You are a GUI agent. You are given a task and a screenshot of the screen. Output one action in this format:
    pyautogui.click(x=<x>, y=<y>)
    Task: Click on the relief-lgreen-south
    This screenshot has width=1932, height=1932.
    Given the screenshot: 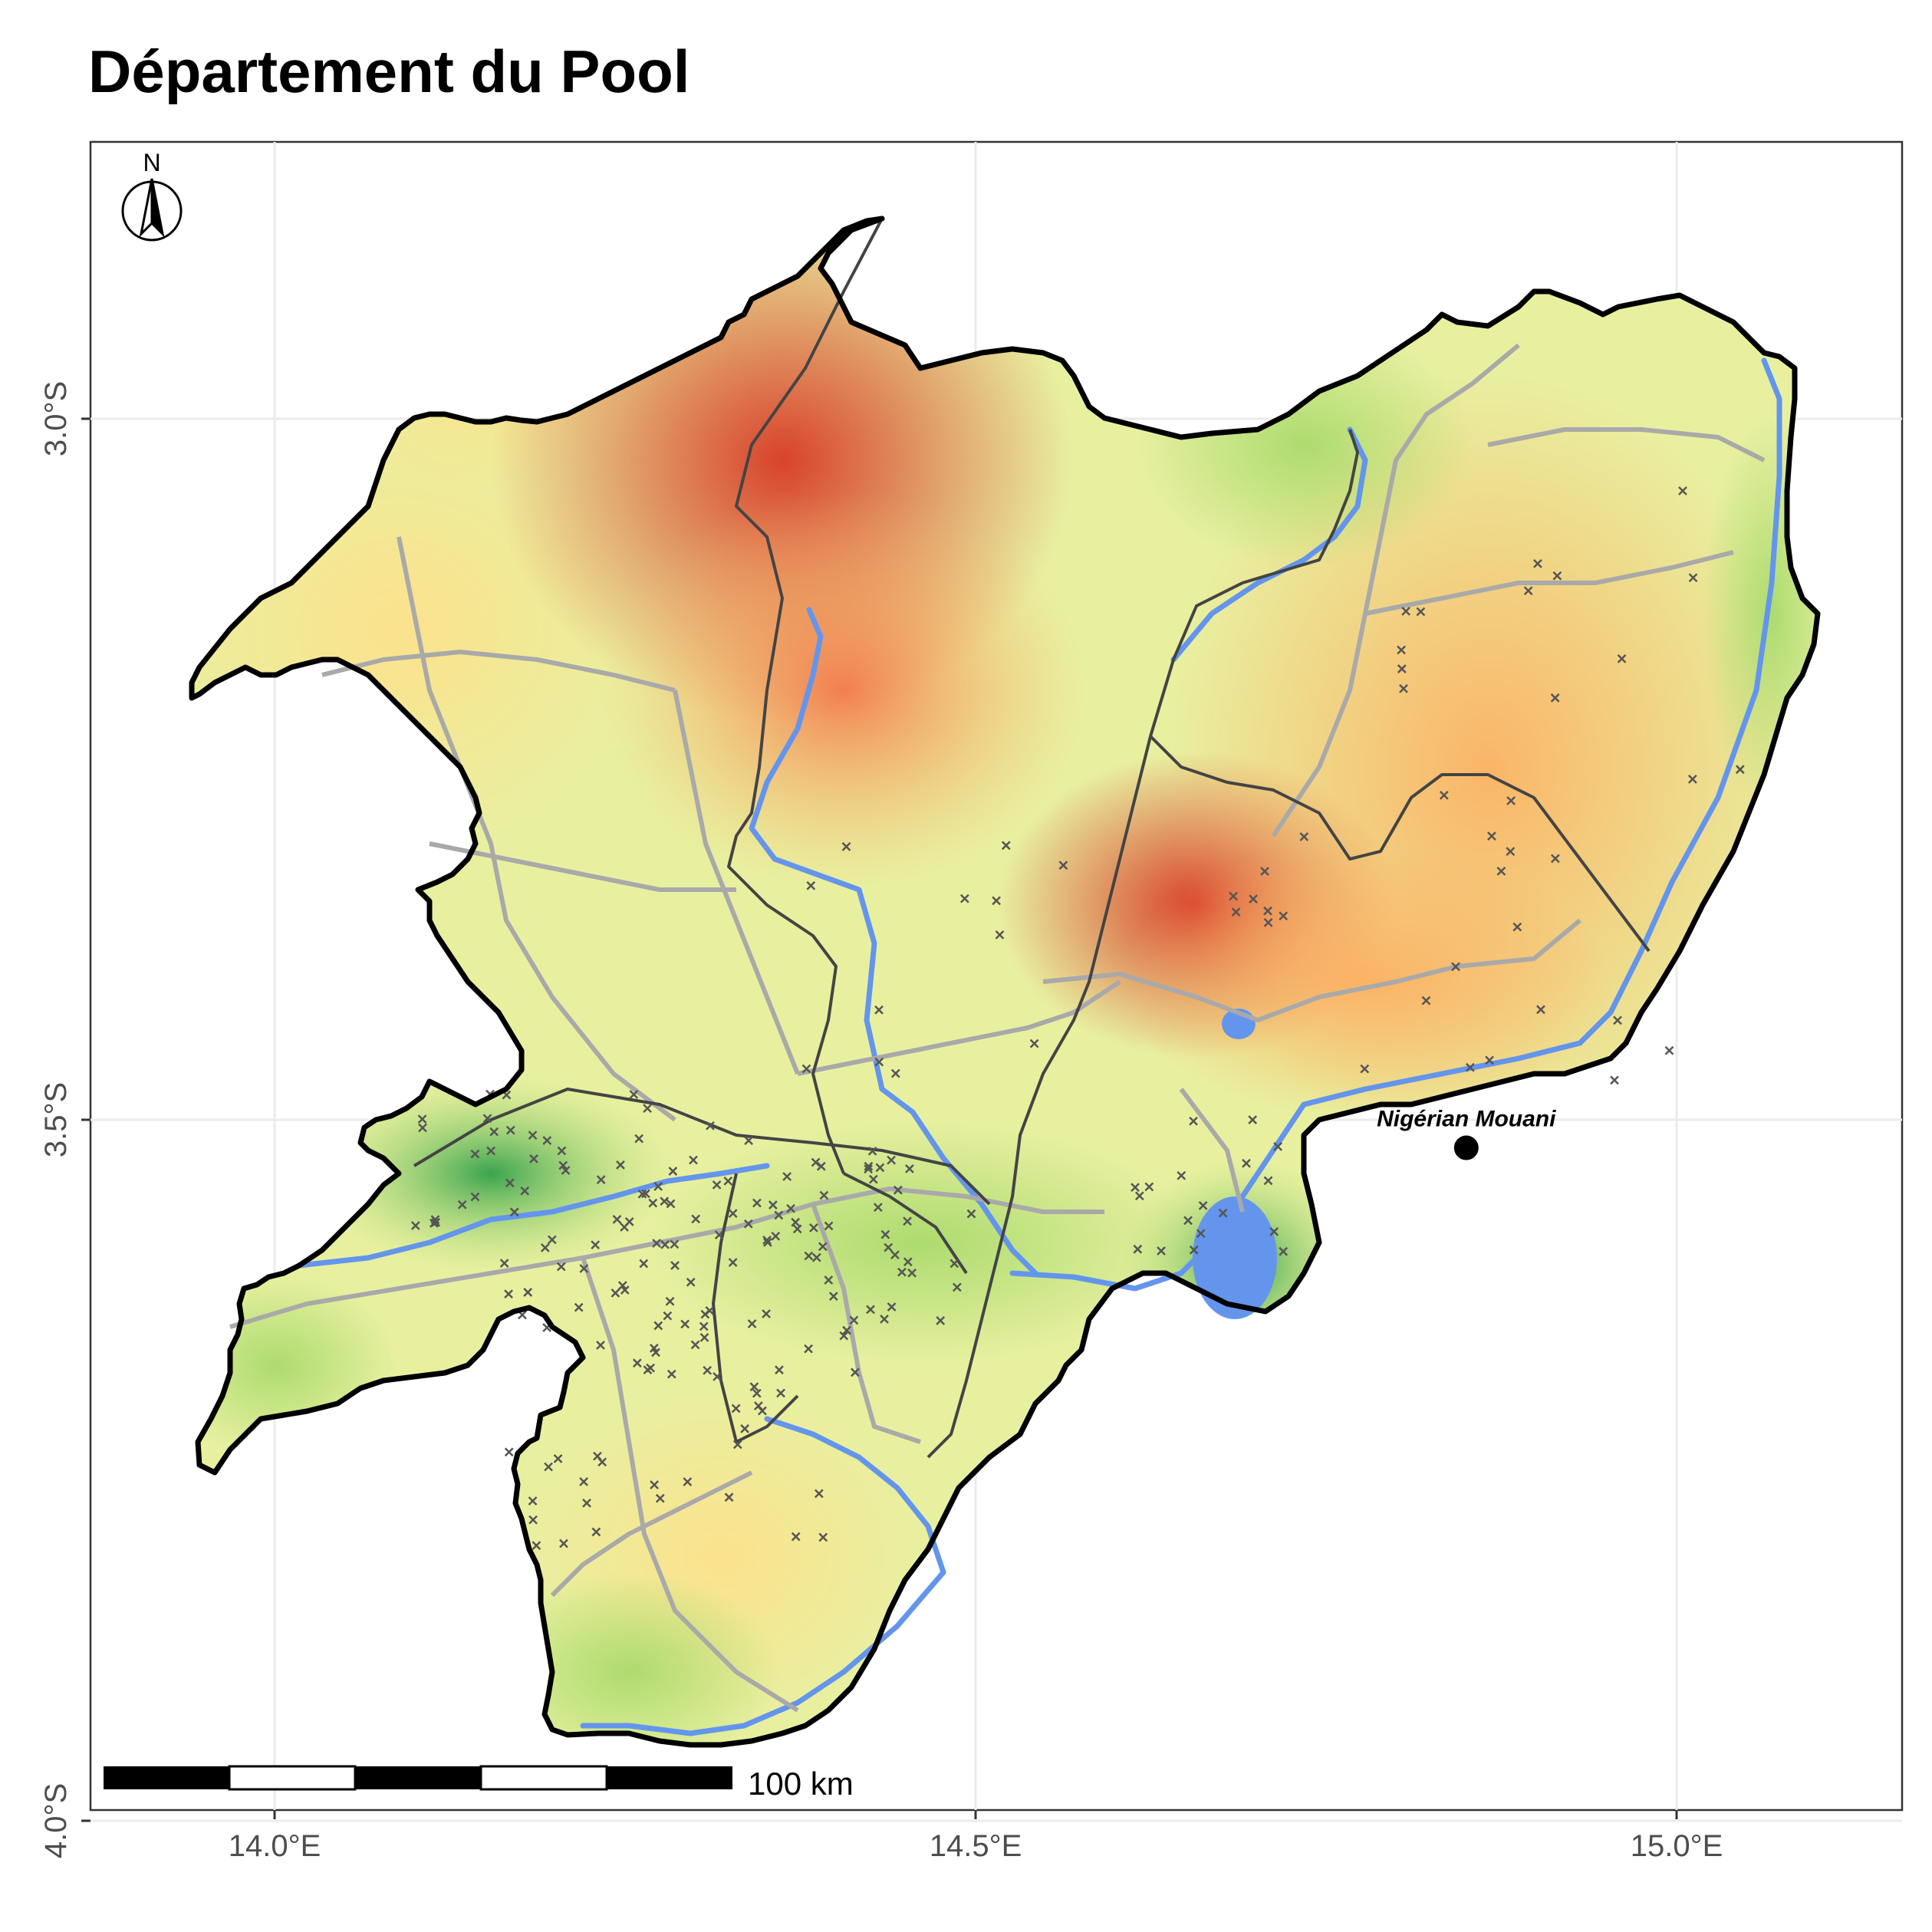 What is the action you would take?
    pyautogui.click(x=920, y=1242)
    